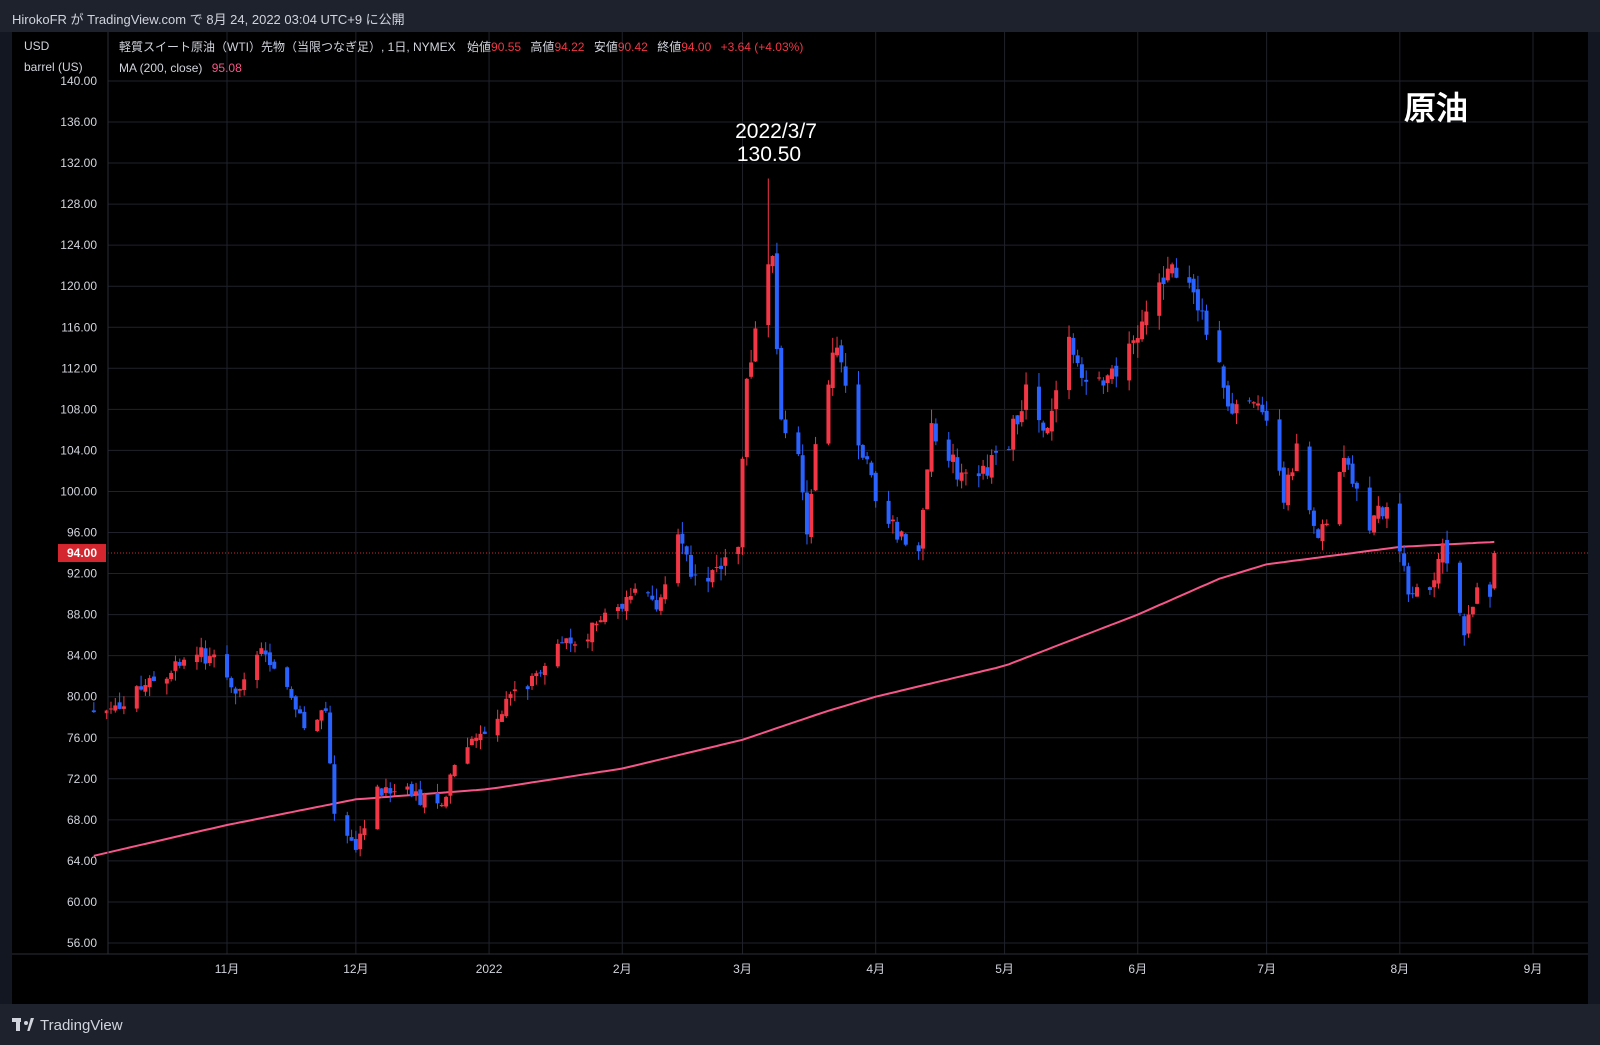 The height and width of the screenshot is (1045, 1600). I want to click on time-tick-label: 6月, so click(1137, 969).